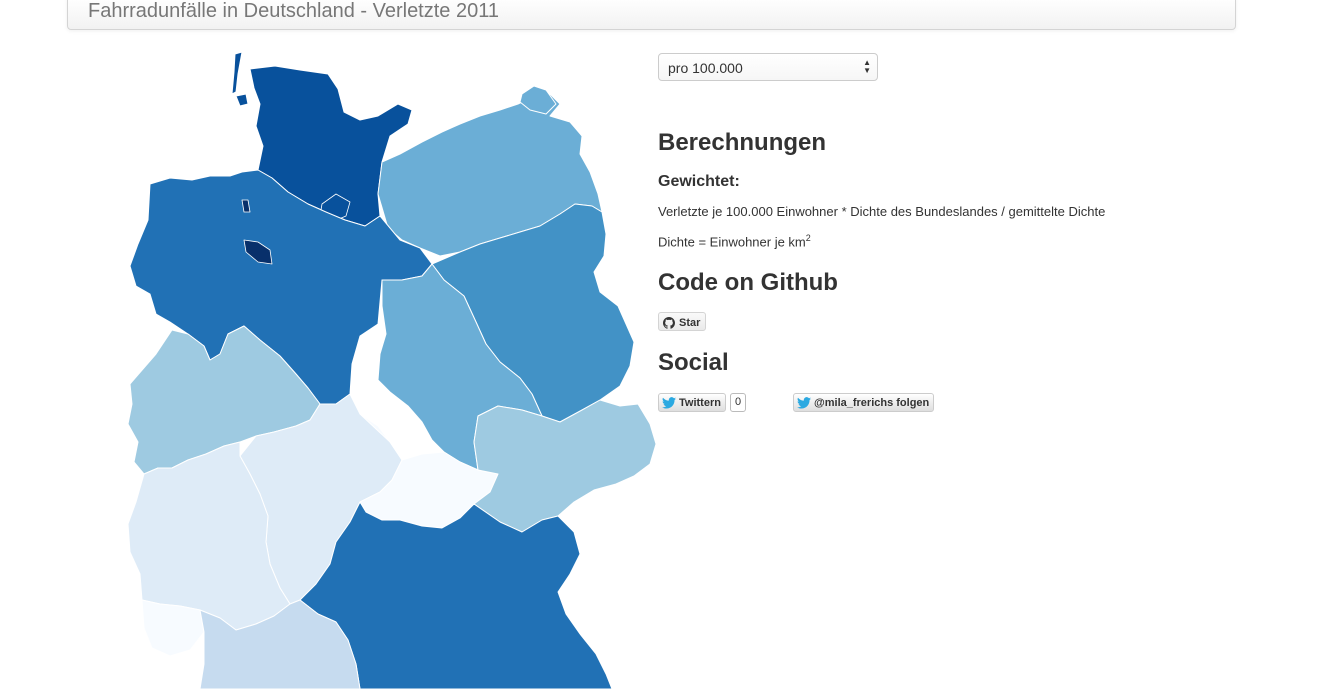 The height and width of the screenshot is (689, 1325). Describe the element at coordinates (705, 68) in the screenshot. I see `metric-select-value: pro 100.000` at that location.